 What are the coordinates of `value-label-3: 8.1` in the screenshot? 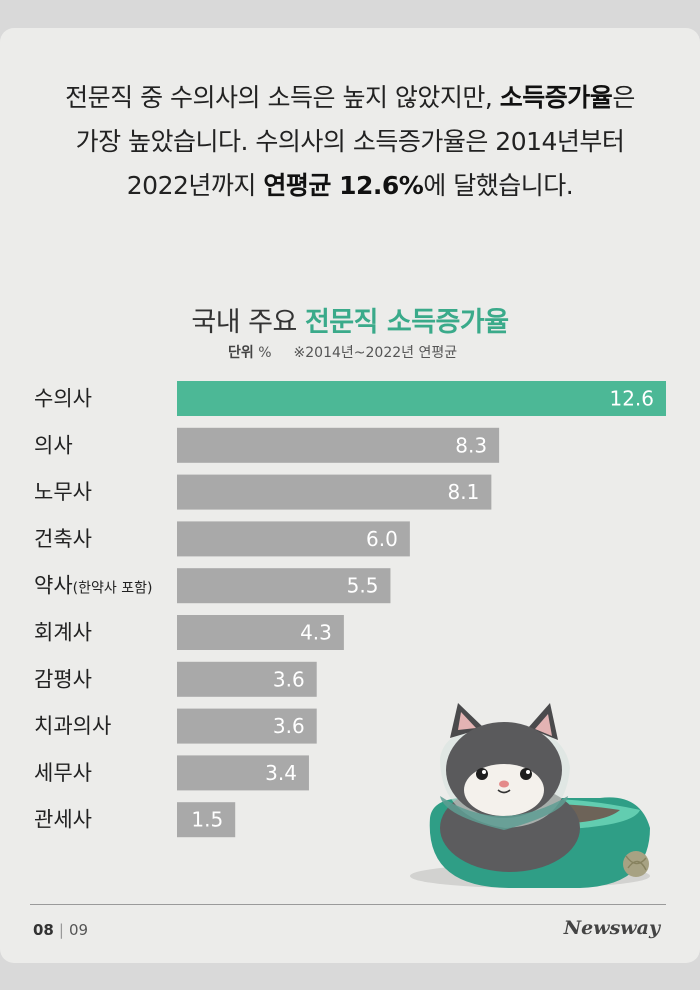 It's located at (464, 492).